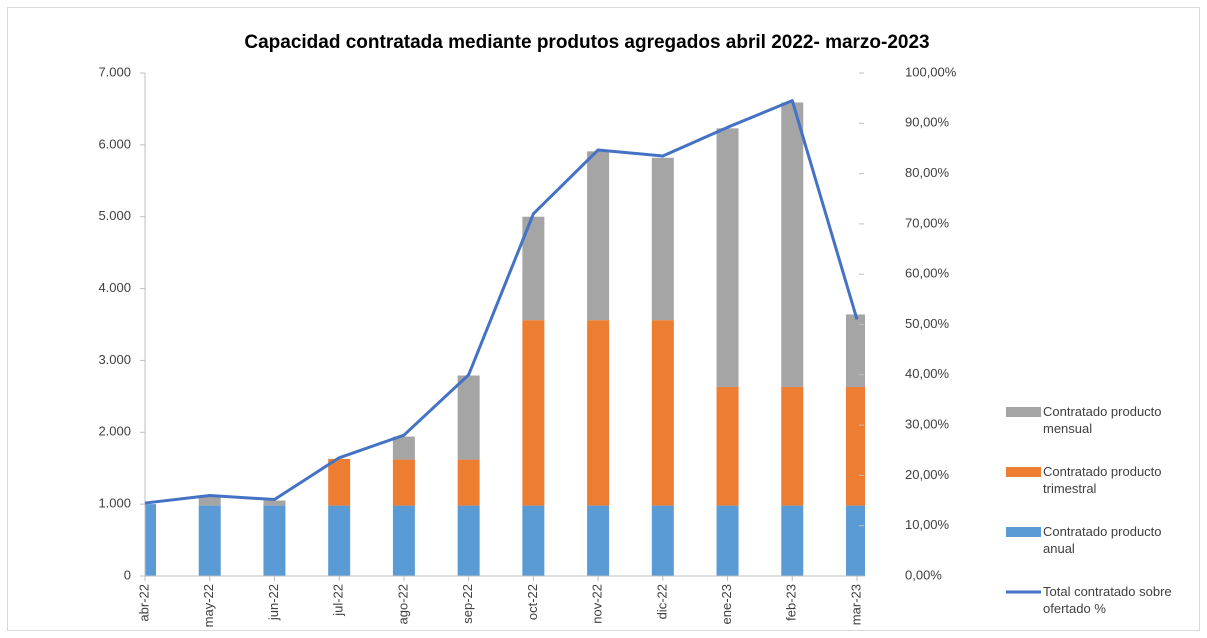 This screenshot has width=1207, height=638. Describe the element at coordinates (855, 604) in the screenshot. I see `x-tick-label: mar-23` at that location.